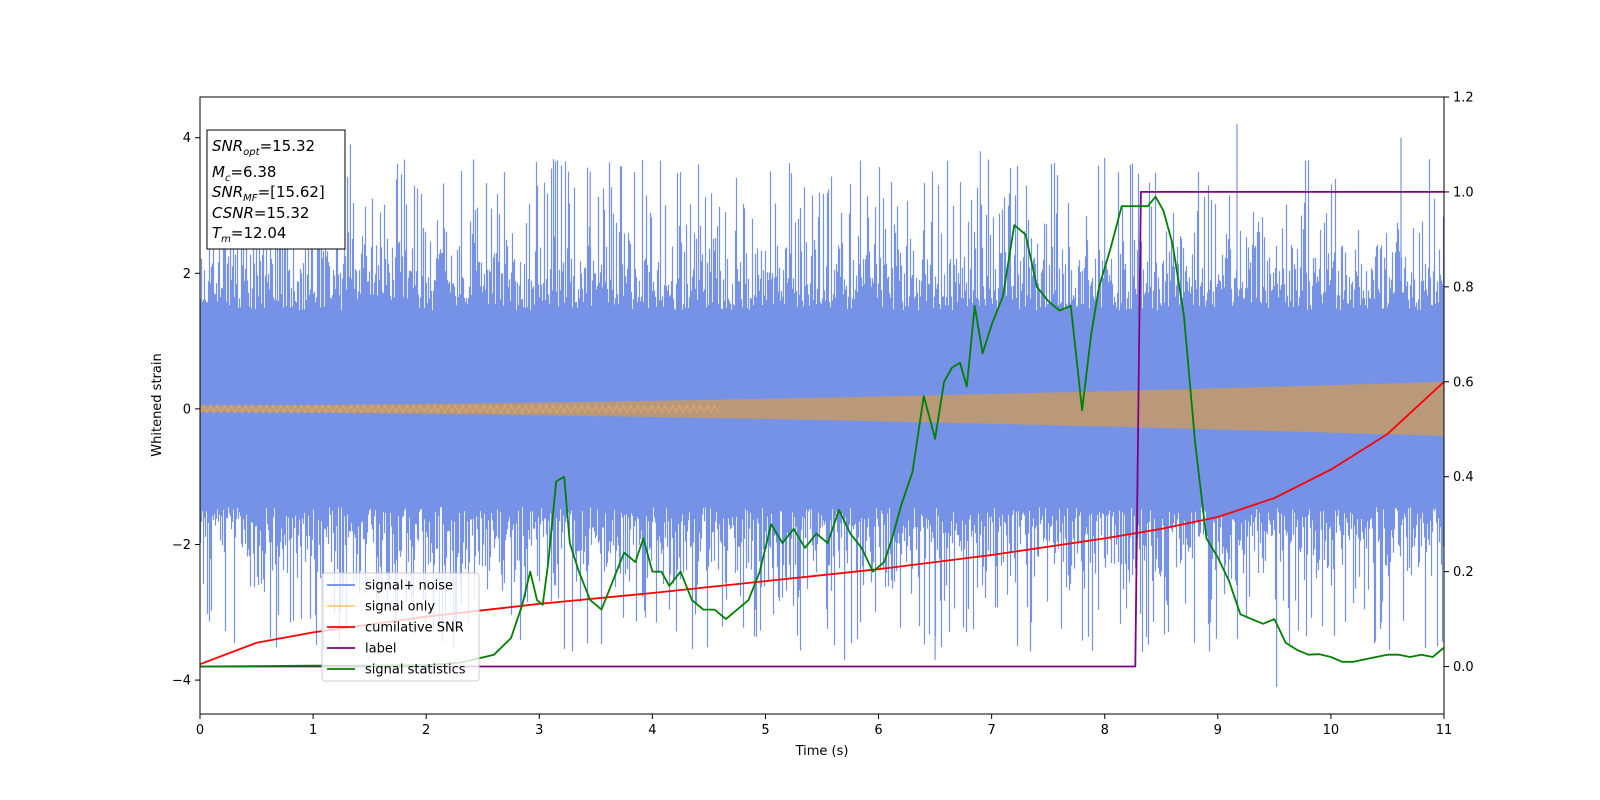 This screenshot has height=800, width=1600. I want to click on x-tick-label: 0, so click(200, 730).